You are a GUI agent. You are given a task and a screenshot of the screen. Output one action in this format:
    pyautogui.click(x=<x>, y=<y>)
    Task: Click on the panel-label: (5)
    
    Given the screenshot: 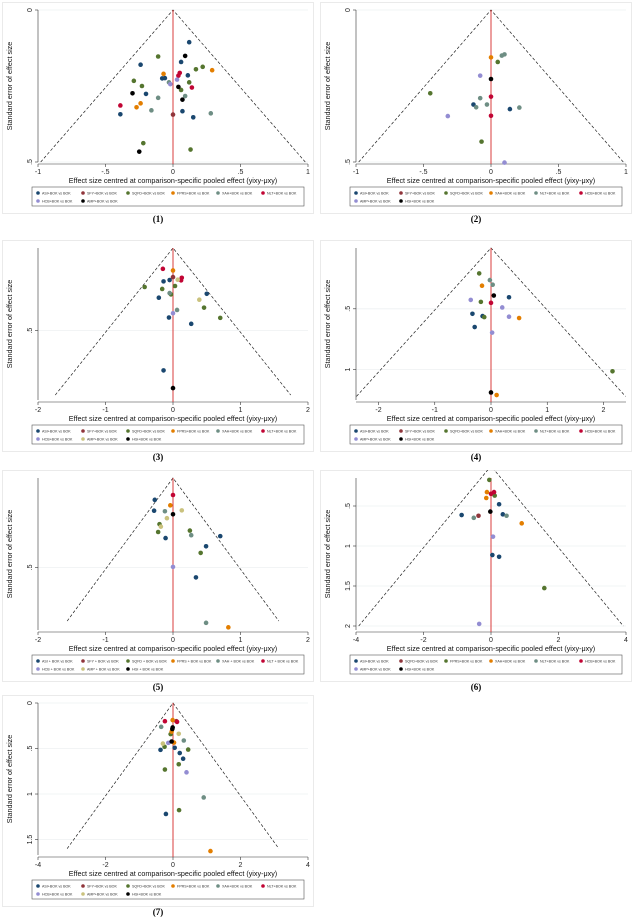 What is the action you would take?
    pyautogui.click(x=158, y=687)
    